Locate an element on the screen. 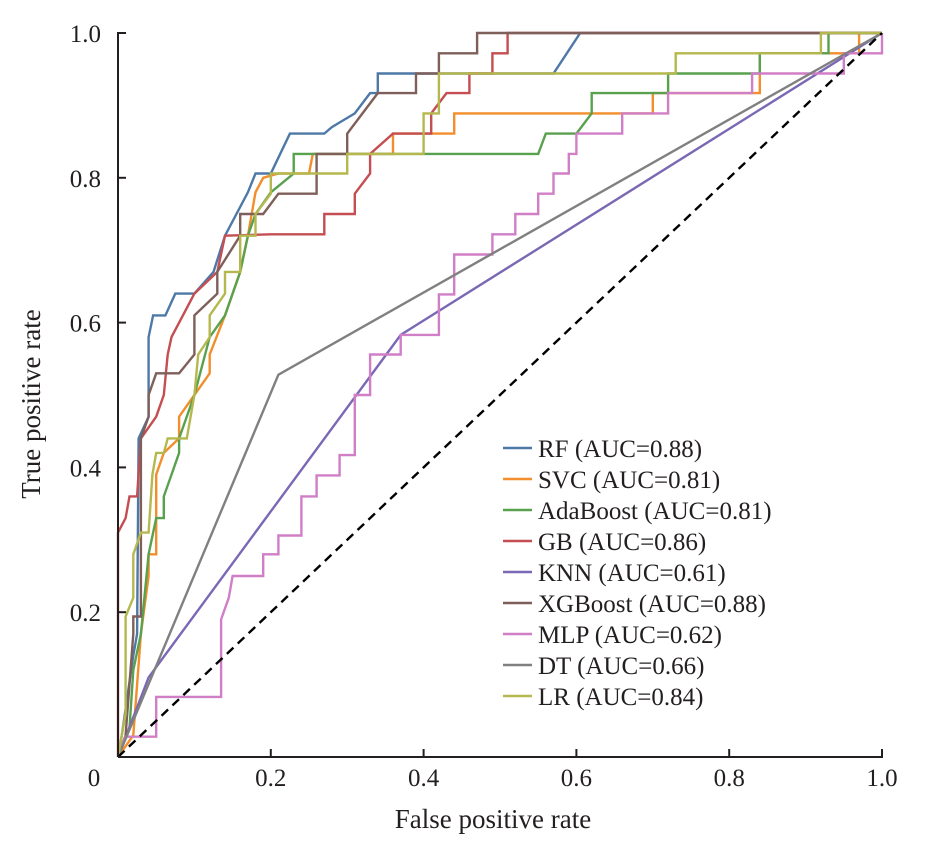 The width and height of the screenshot is (934, 851). x-tick-label: 0.2 is located at coordinates (270, 778).